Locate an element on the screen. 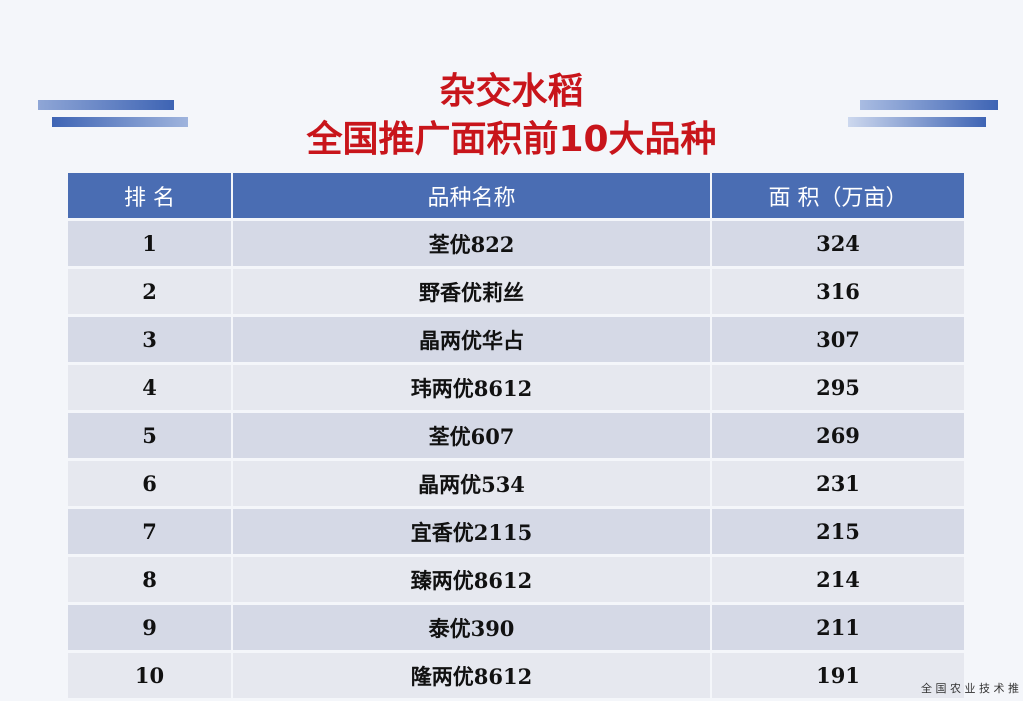  table-row: 9 泰优390 211 is located at coordinates (517, 627).